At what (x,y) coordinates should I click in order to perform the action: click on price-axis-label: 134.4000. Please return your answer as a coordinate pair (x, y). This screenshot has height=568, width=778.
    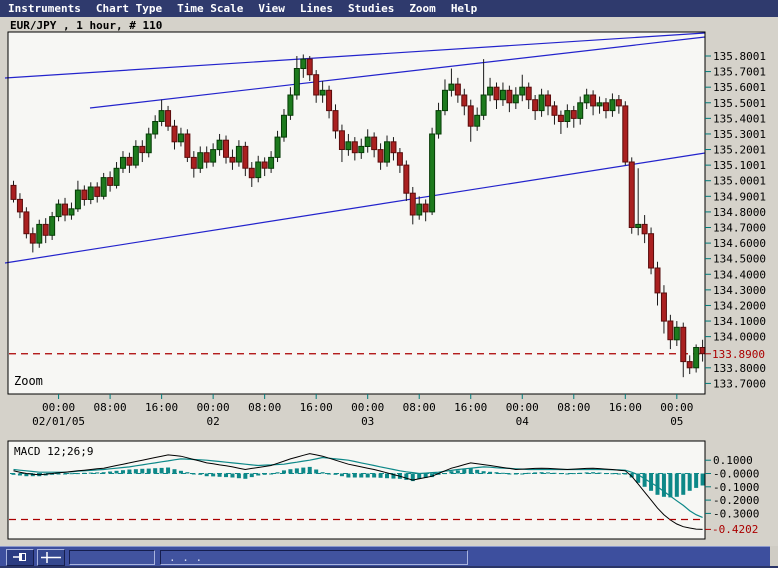
    Looking at the image, I should click on (739, 274).